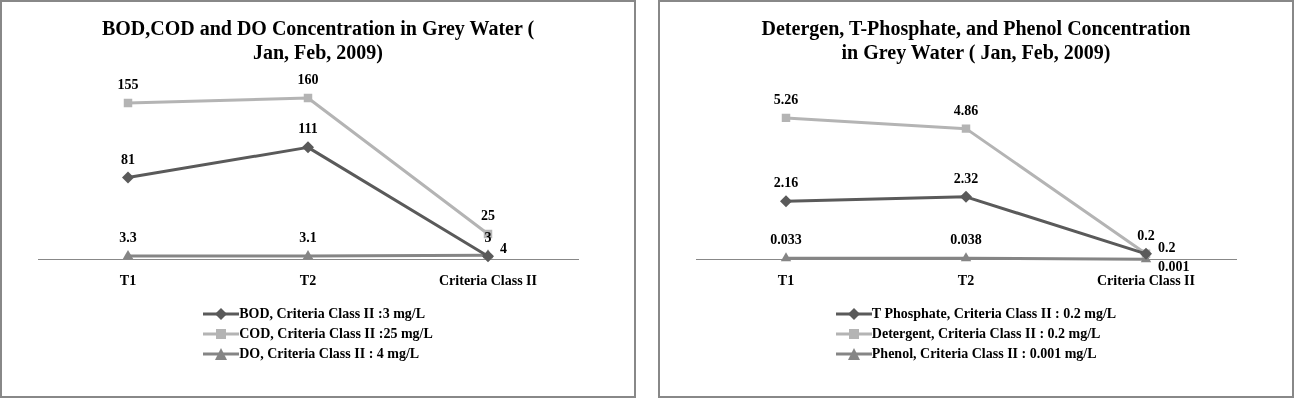 This screenshot has width=1302, height=405. Describe the element at coordinates (332, 314) in the screenshot. I see `legend-label: BOD, Criteria Class II :3 mg/L` at that location.